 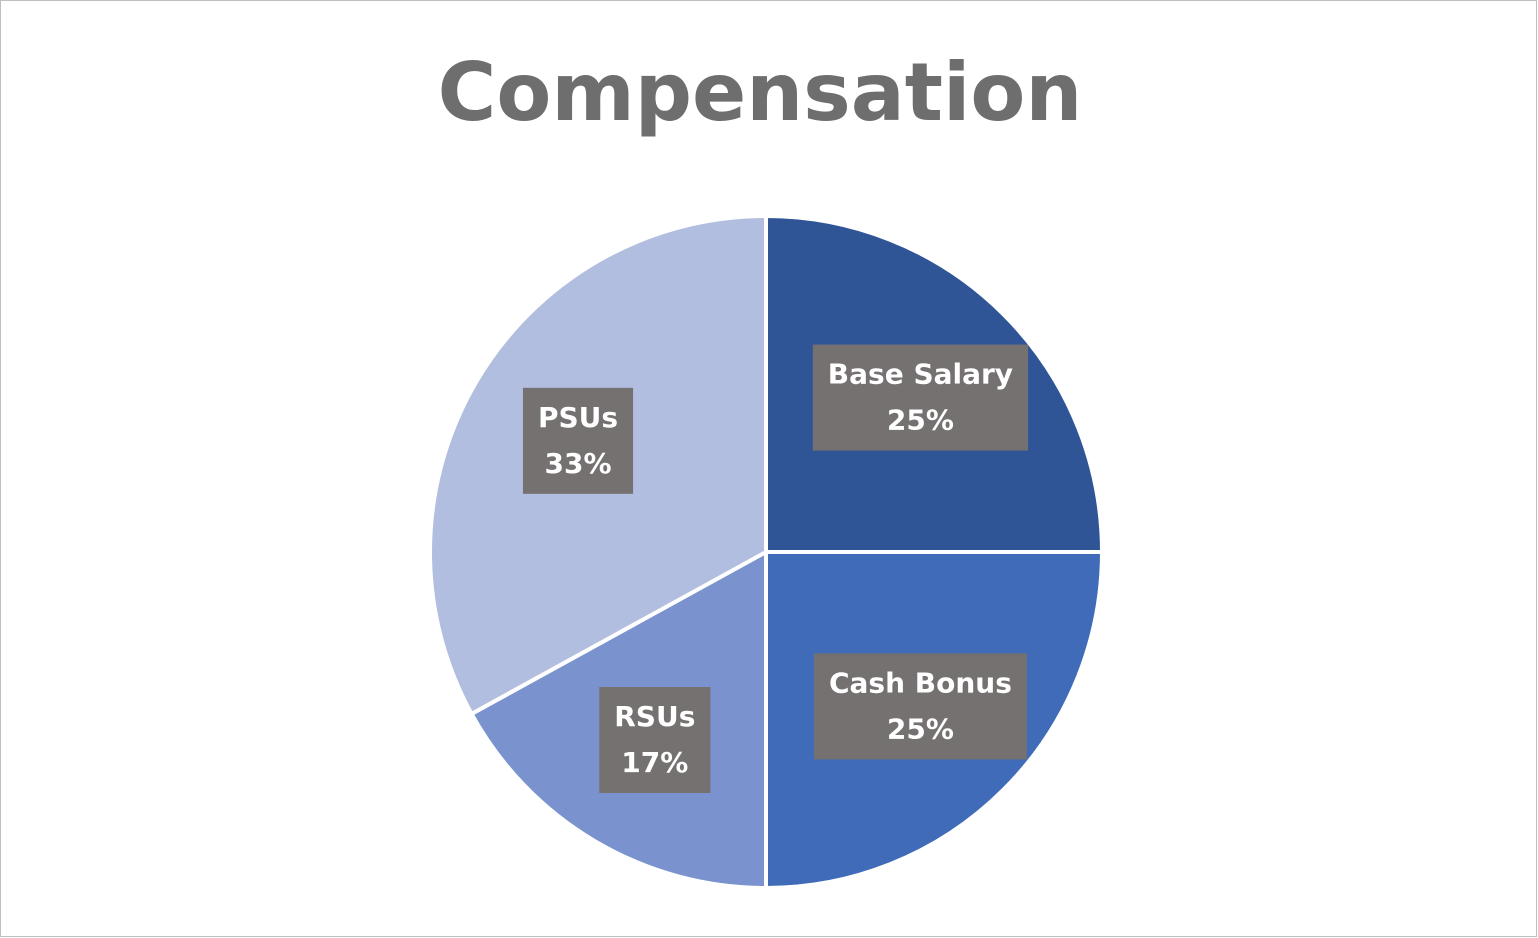 I want to click on data-label-name: Cash Bonus, so click(x=920, y=682).